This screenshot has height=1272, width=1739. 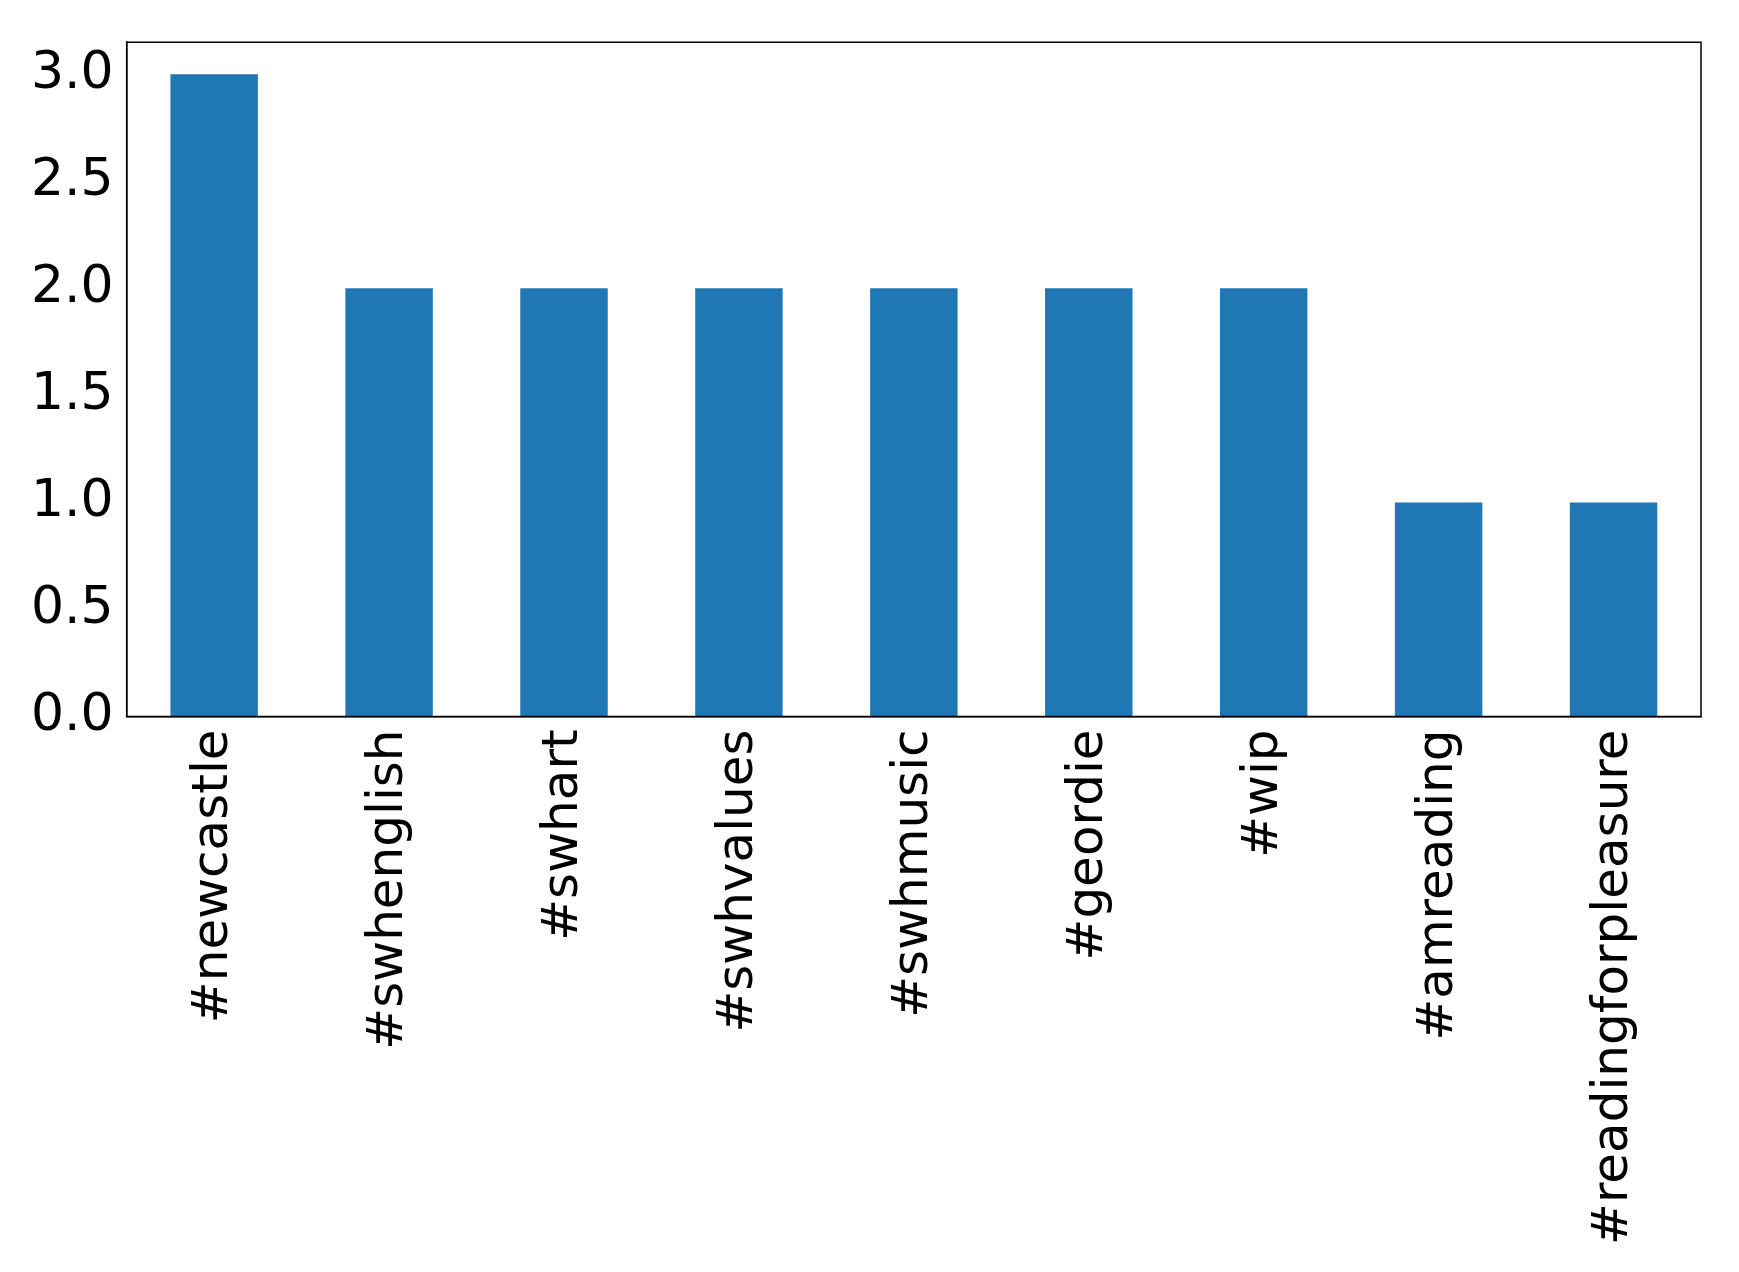 What do you see at coordinates (72, 283) in the screenshot?
I see `y-tick-label: 2.0` at bounding box center [72, 283].